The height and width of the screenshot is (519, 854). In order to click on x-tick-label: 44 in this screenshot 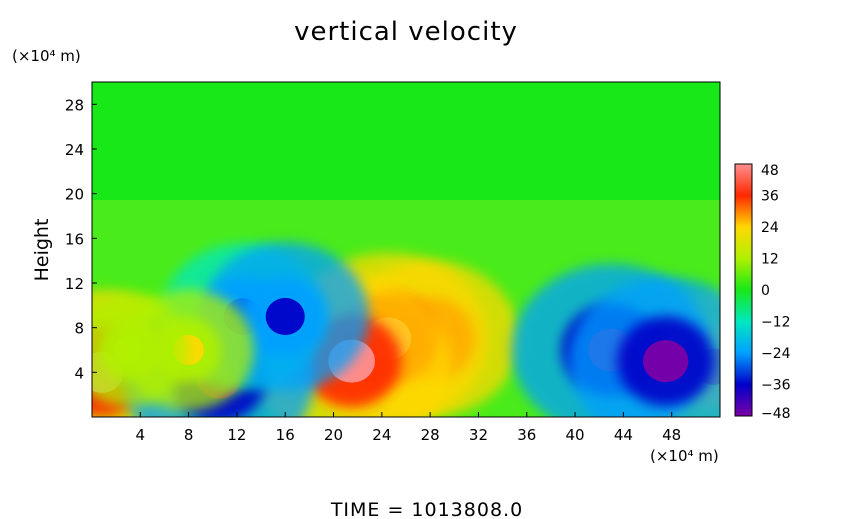, I will do `click(623, 435)`.